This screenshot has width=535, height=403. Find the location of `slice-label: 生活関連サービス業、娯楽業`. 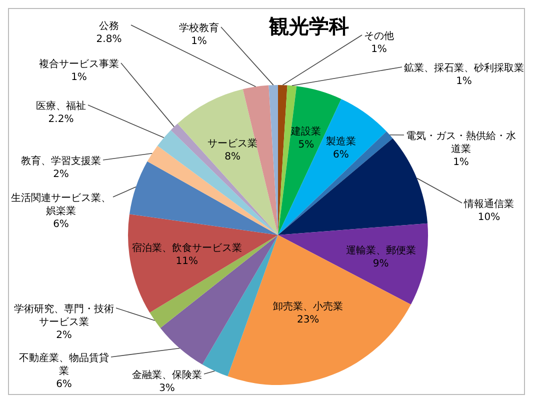

slice-label: 生活関連サービス業、娯楽業 is located at coordinates (61, 204).